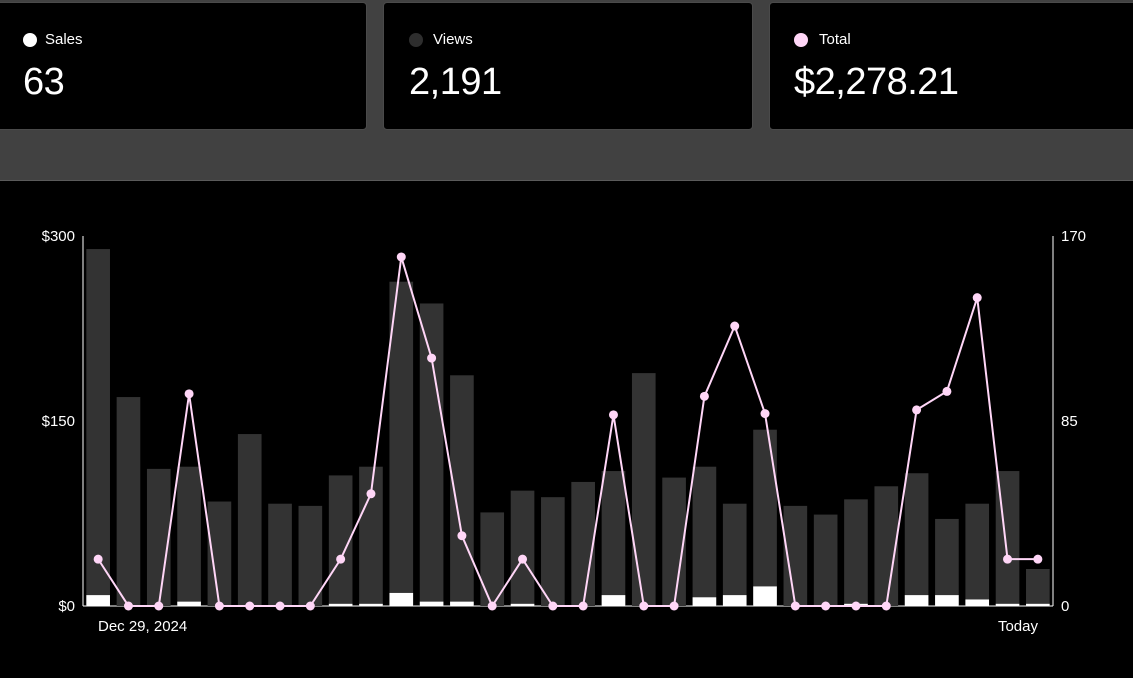 This screenshot has height=678, width=1133. What do you see at coordinates (1073, 236) in the screenshot?
I see `right-tick-label: 170` at bounding box center [1073, 236].